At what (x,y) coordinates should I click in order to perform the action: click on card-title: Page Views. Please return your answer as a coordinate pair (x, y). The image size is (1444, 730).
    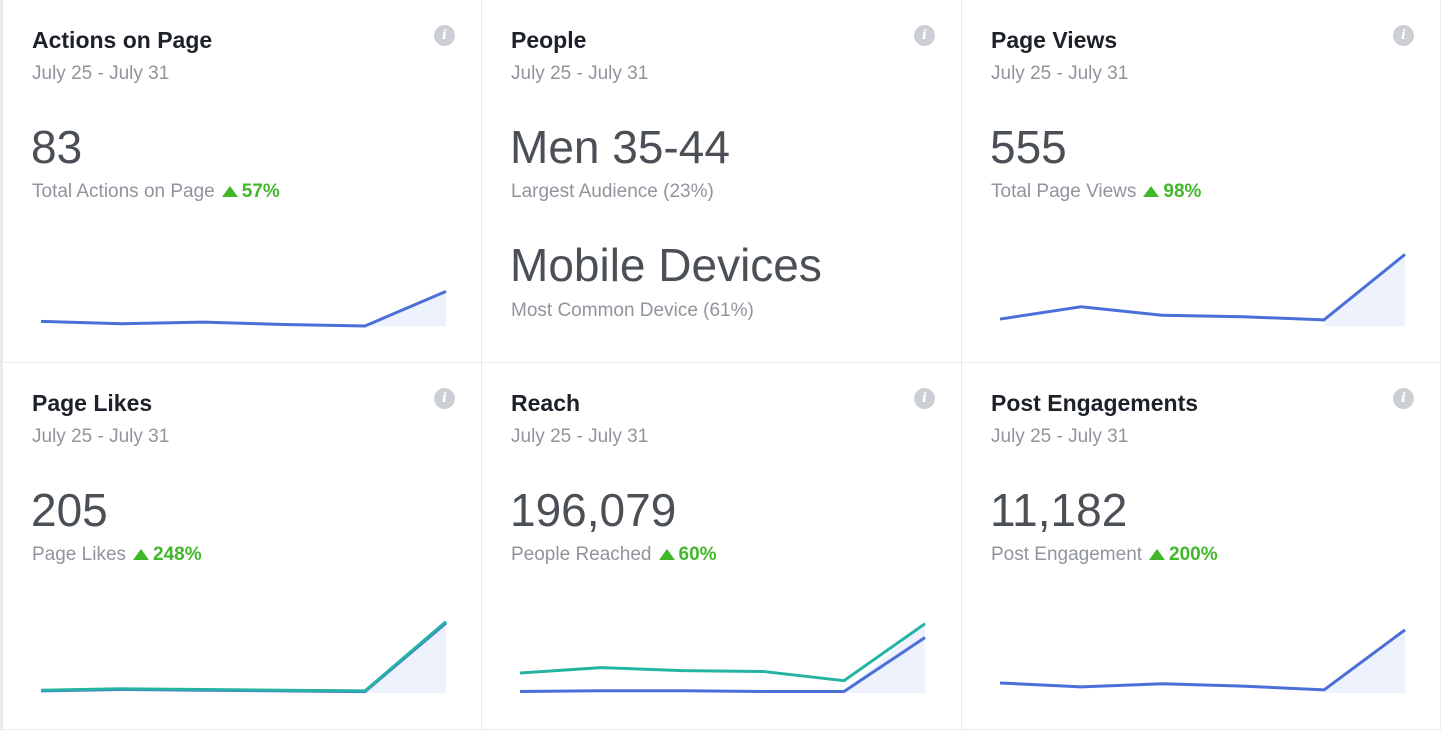
    Looking at the image, I should click on (1054, 40).